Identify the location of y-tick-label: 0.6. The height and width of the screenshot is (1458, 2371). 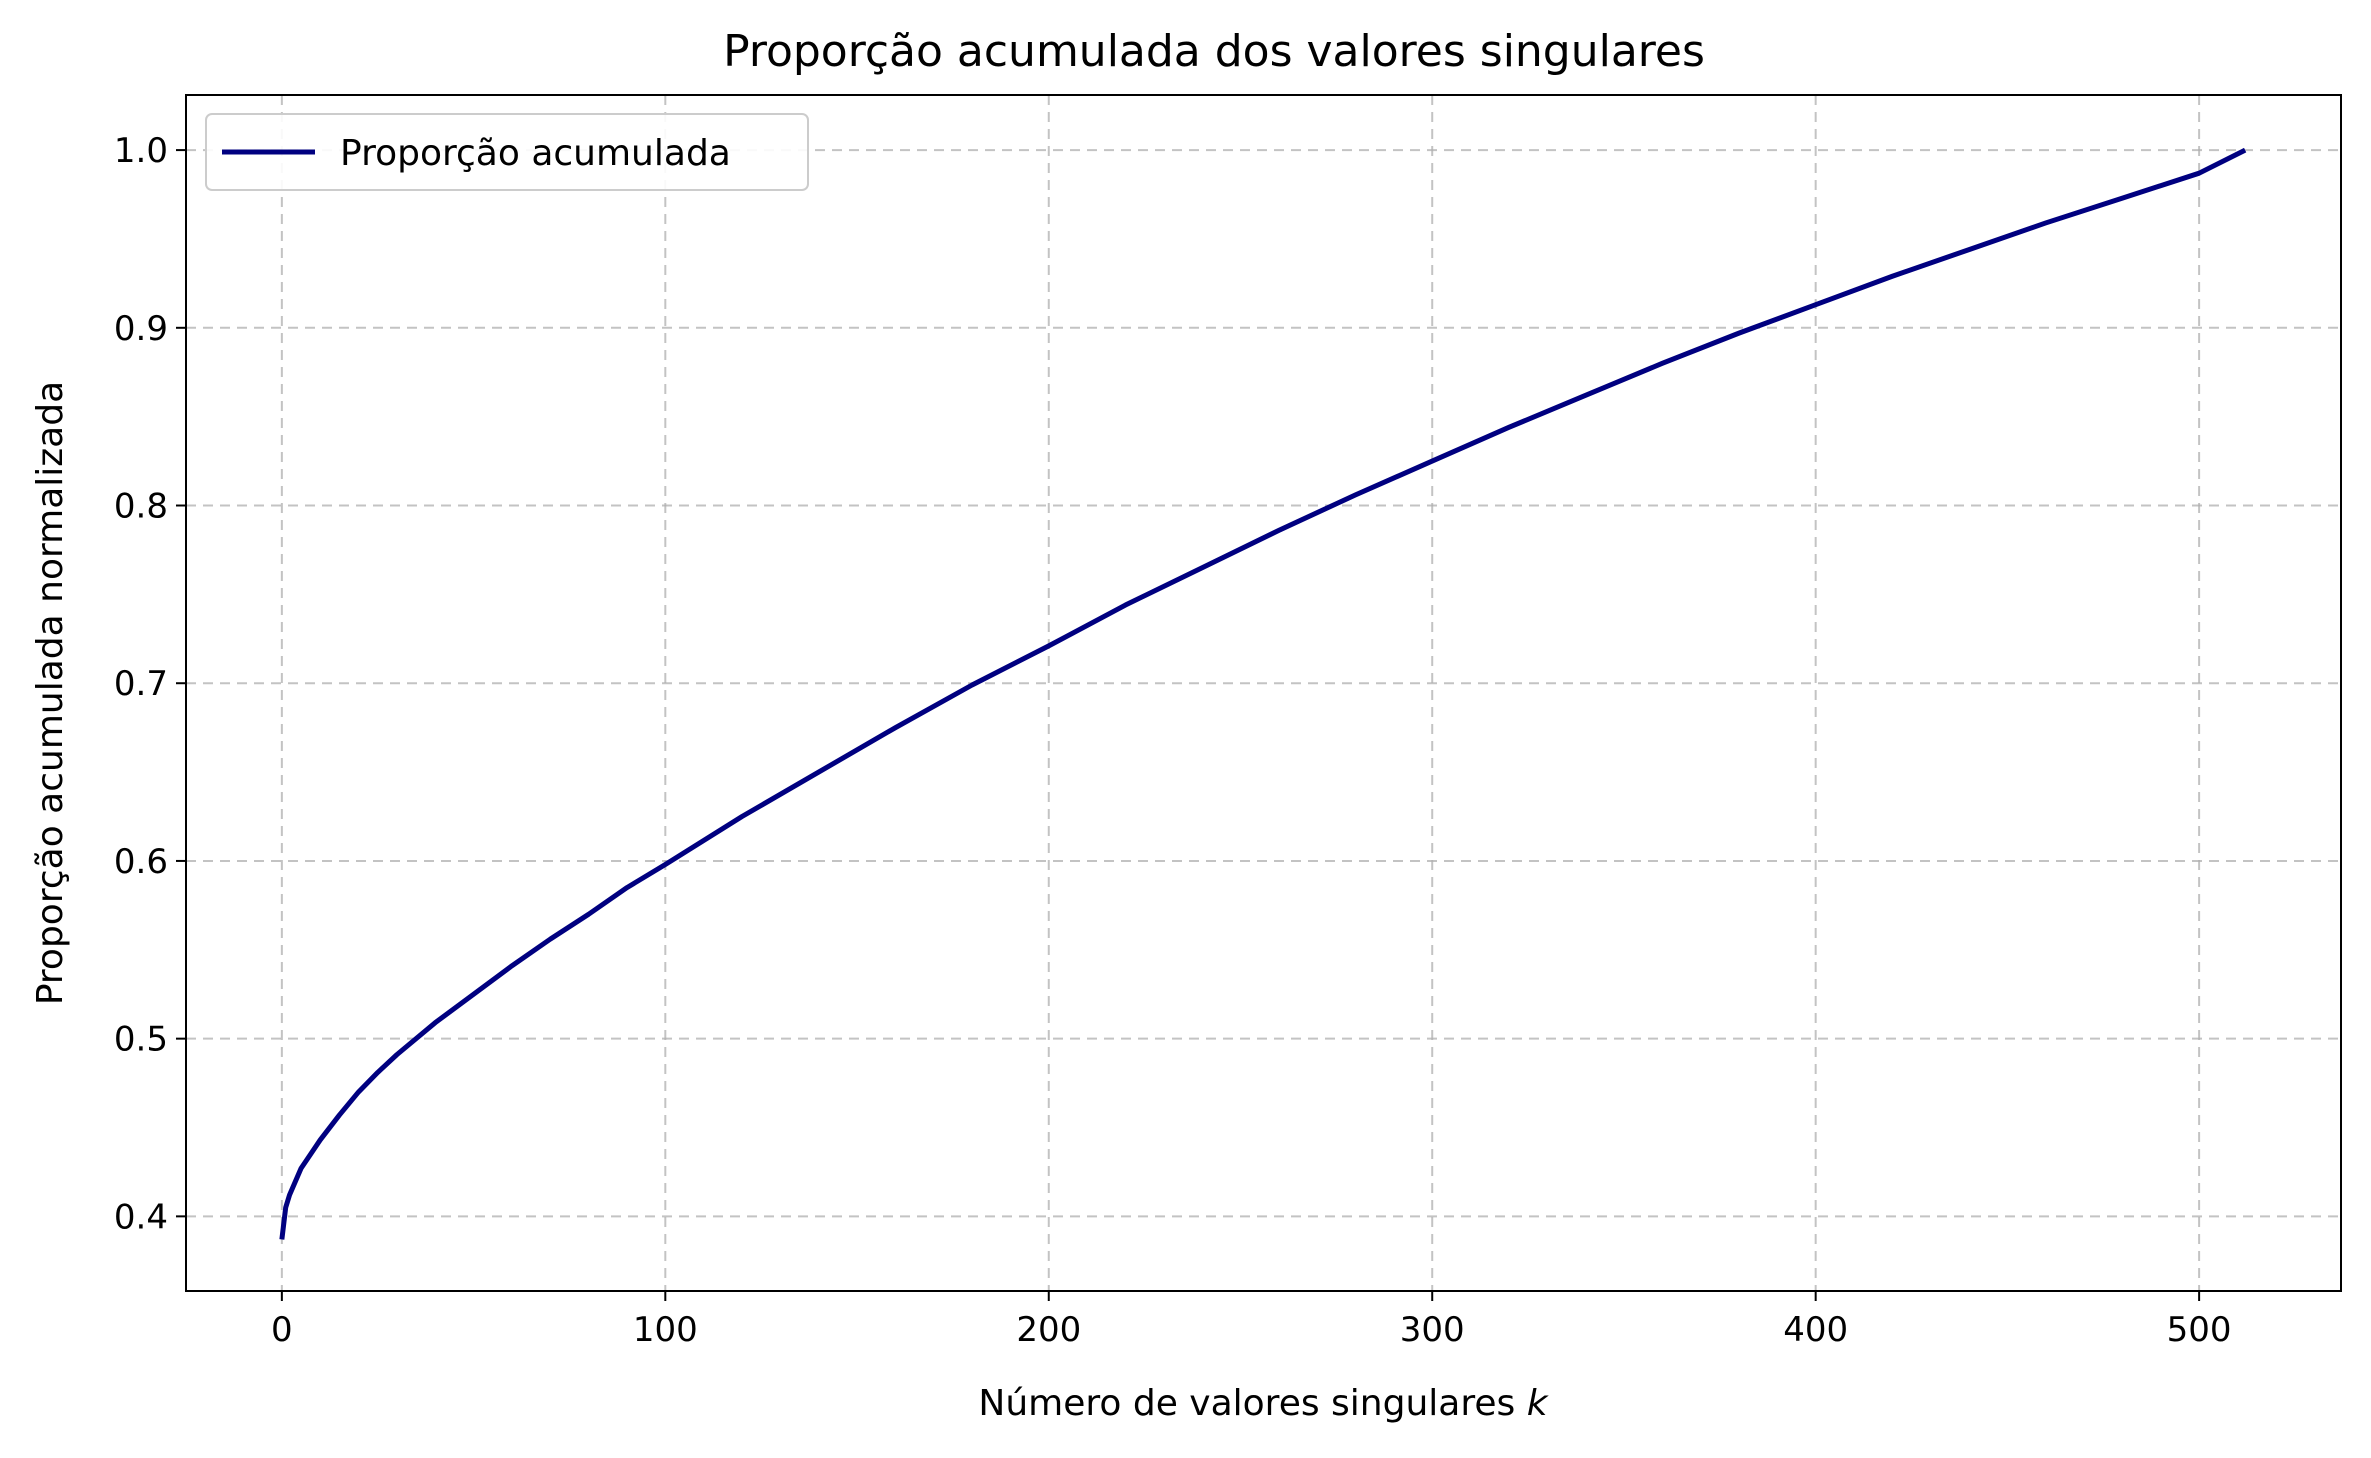
(141, 862).